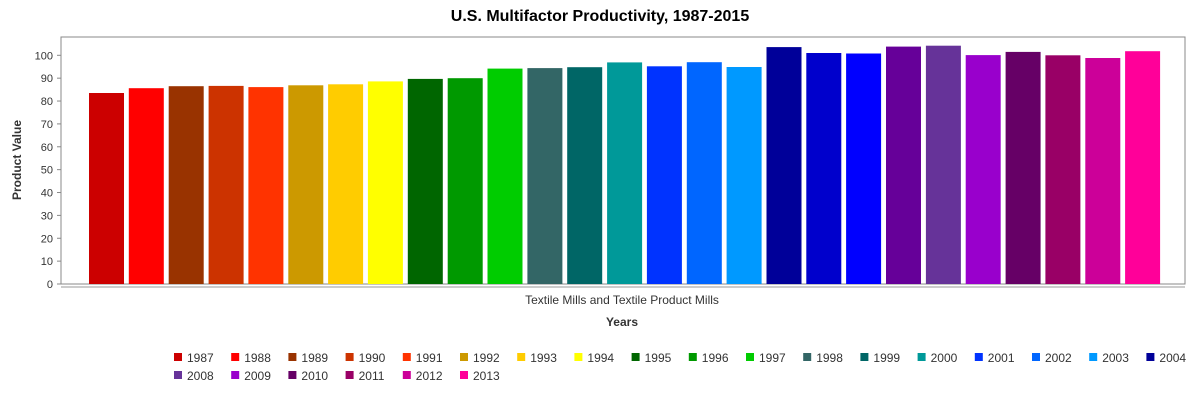  Describe the element at coordinates (505, 176) in the screenshot. I see `bar-1997` at that location.